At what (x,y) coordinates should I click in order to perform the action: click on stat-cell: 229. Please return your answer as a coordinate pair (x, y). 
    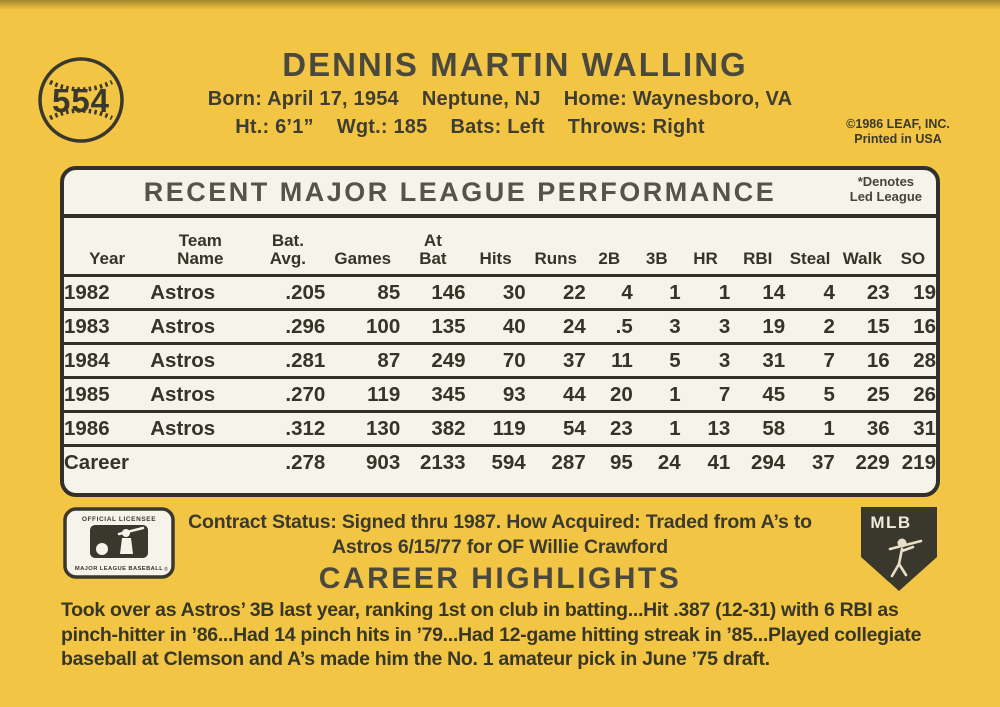
    Looking at the image, I should click on (872, 463).